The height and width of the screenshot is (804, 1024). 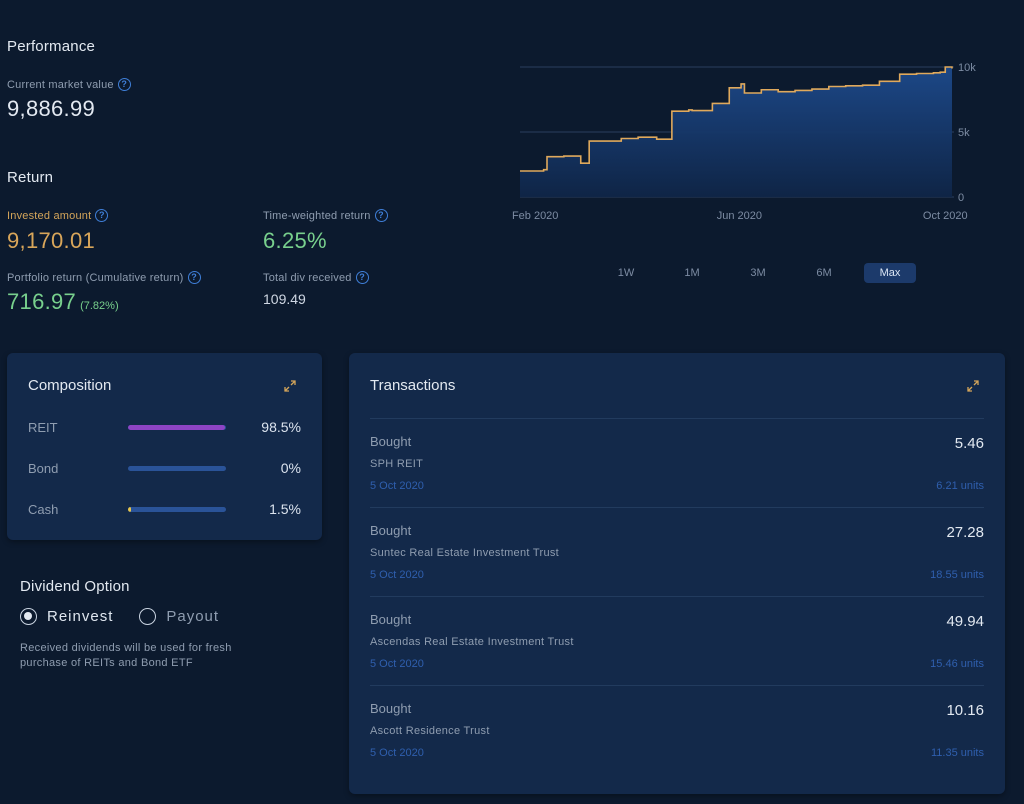 I want to click on transaction-amount: 5.46, so click(x=969, y=443).